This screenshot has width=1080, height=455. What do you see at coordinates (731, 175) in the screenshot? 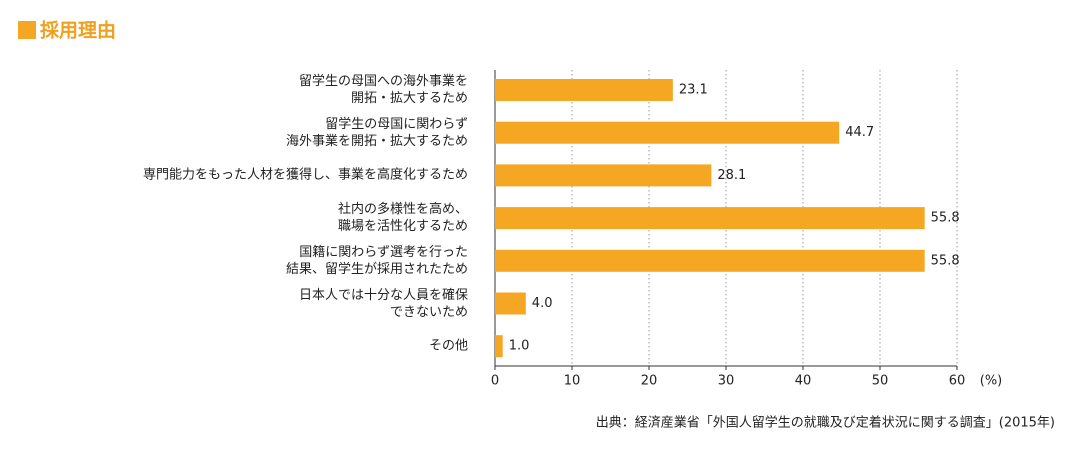
I see `value-label: 28.1` at bounding box center [731, 175].